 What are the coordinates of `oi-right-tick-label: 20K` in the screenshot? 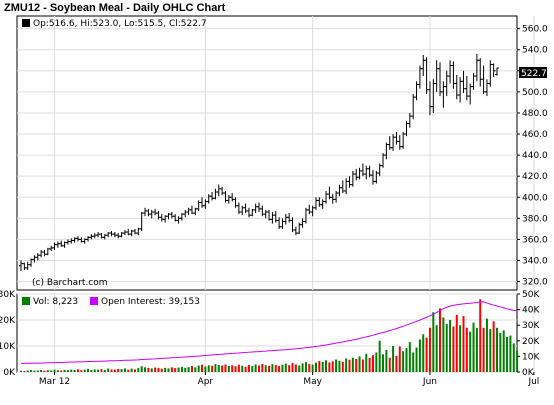 It's located at (531, 342).